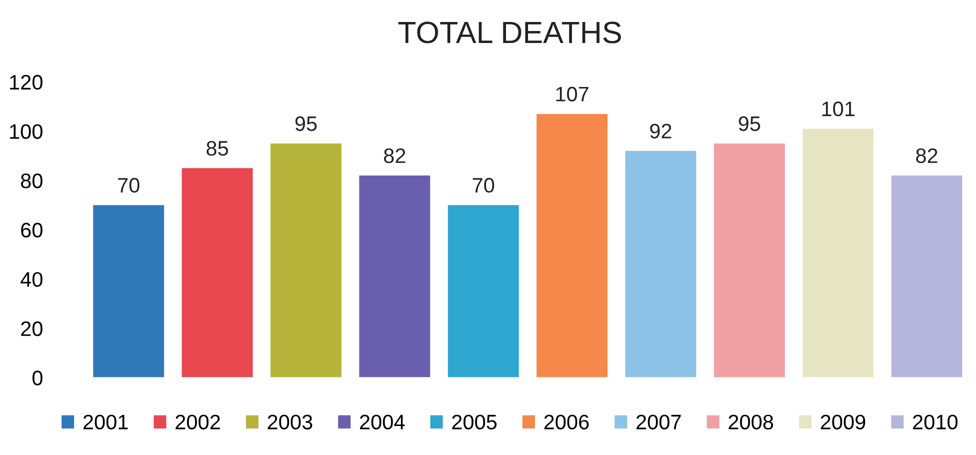 This screenshot has height=455, width=976. Describe the element at coordinates (572, 94) in the screenshot. I see `data-label: 107` at that location.